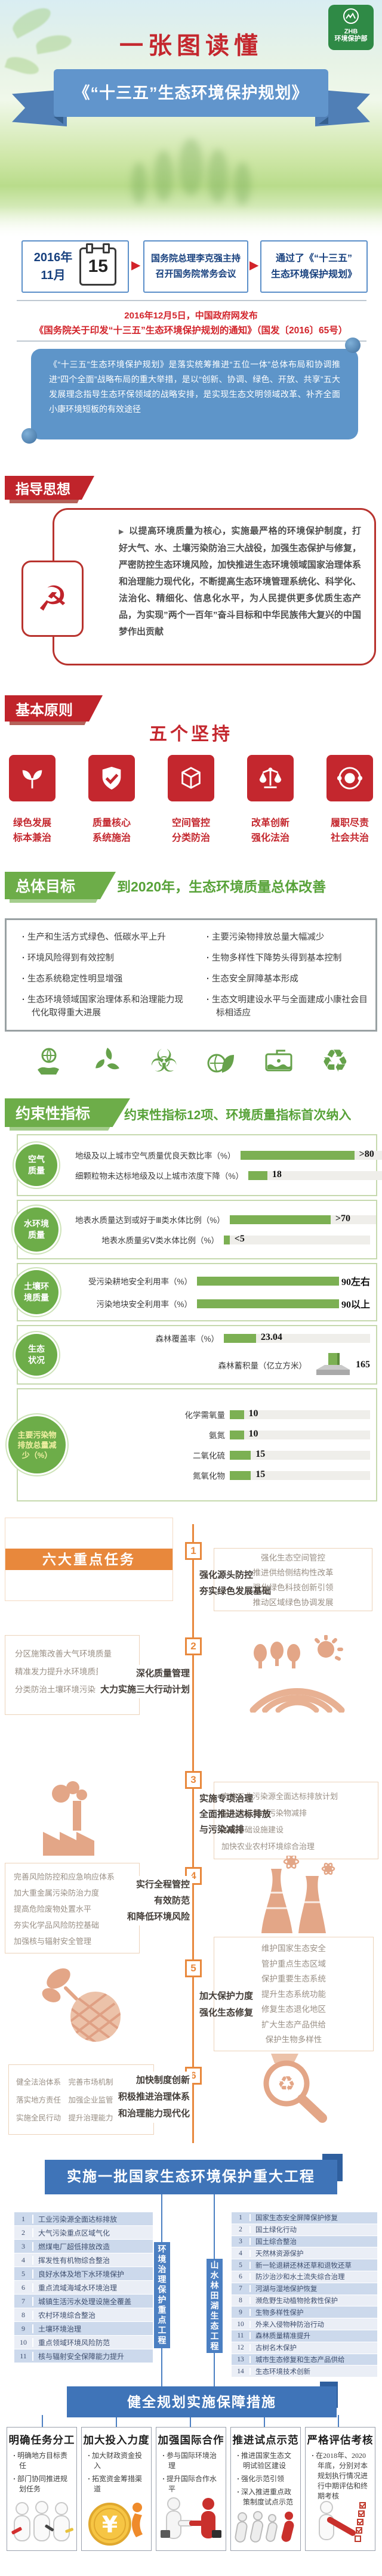  Describe the element at coordinates (197, 1292) in the screenshot. I see `indicator-group-soil: 受污染耕地安全利用率（%） 90左右 污染地块安全利用率（%） 90以上` at that location.